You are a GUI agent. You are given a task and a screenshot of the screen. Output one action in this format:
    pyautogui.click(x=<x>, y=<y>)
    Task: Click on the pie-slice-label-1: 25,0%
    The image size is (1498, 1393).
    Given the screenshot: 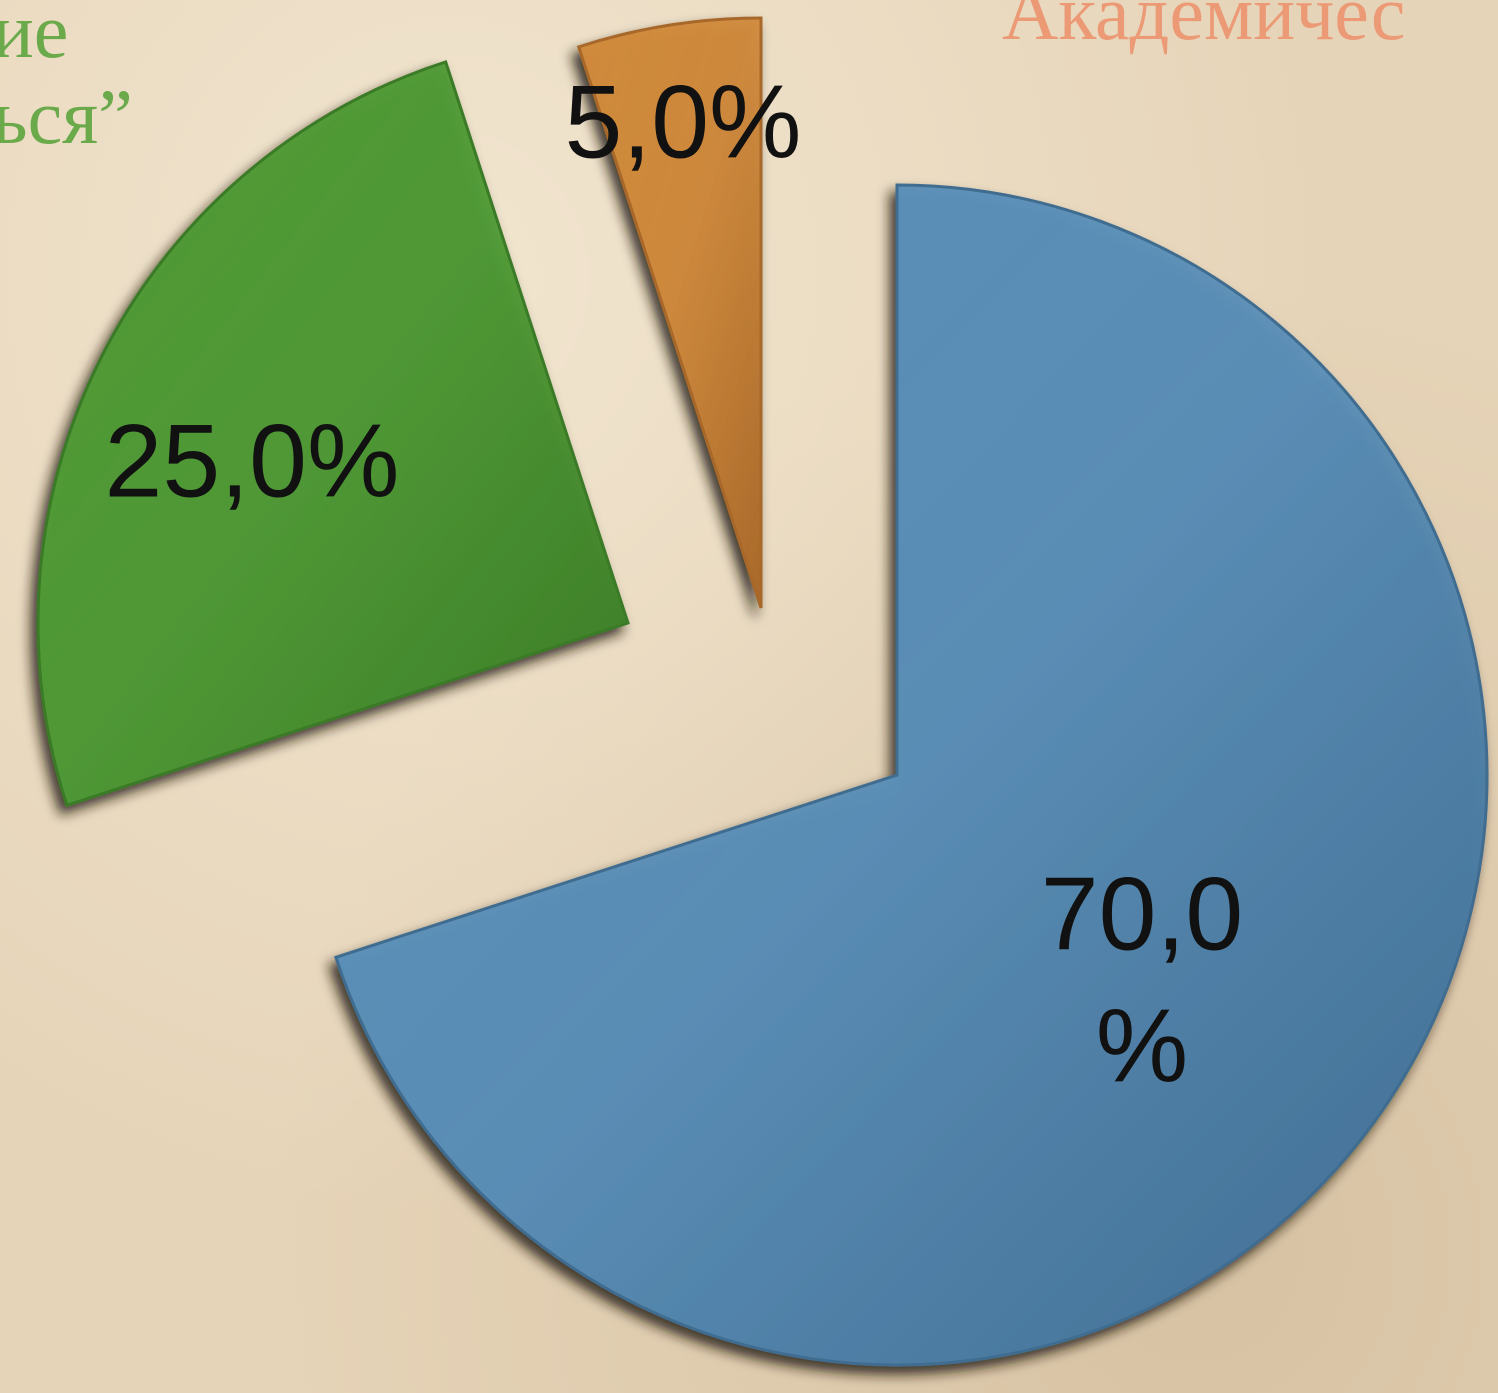 What is the action you would take?
    pyautogui.click(x=252, y=461)
    